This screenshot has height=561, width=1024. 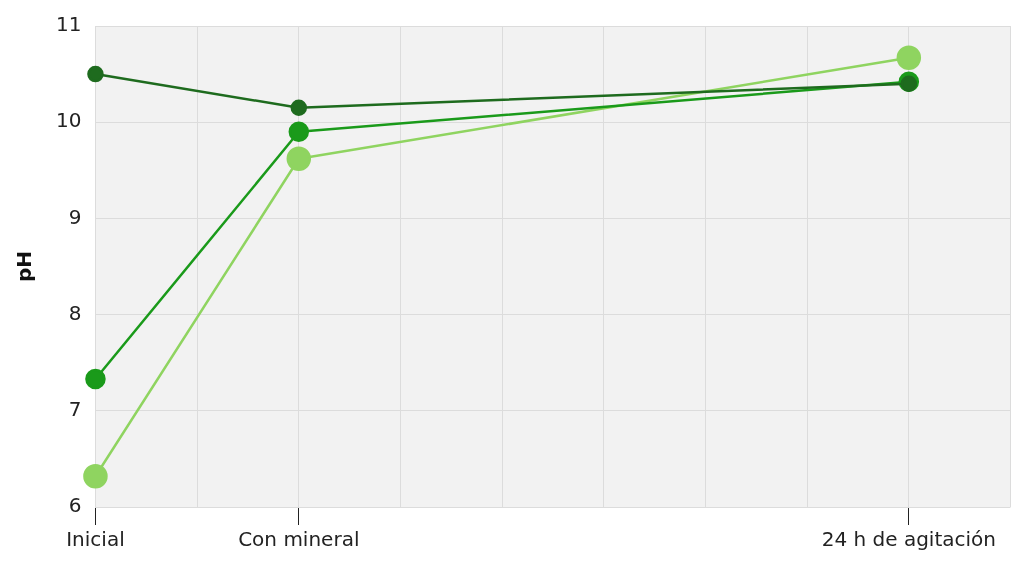 I want to click on y-tick-label: 7, so click(x=75, y=409).